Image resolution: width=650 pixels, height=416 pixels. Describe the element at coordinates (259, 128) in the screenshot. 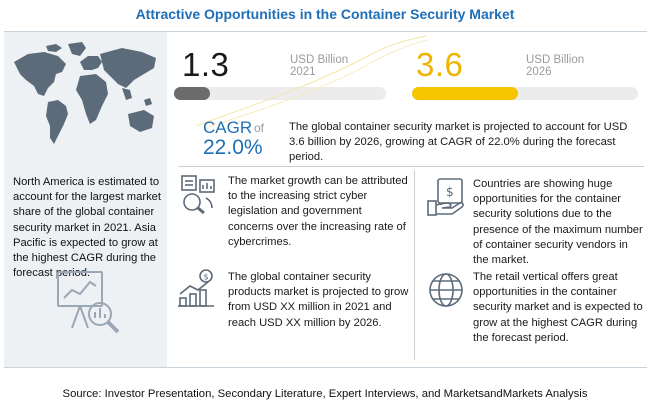

I see `cagr-of-label: of` at that location.